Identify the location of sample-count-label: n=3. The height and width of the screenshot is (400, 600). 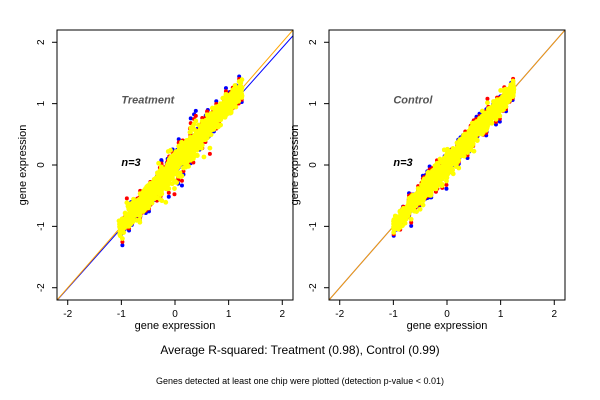
(130, 163).